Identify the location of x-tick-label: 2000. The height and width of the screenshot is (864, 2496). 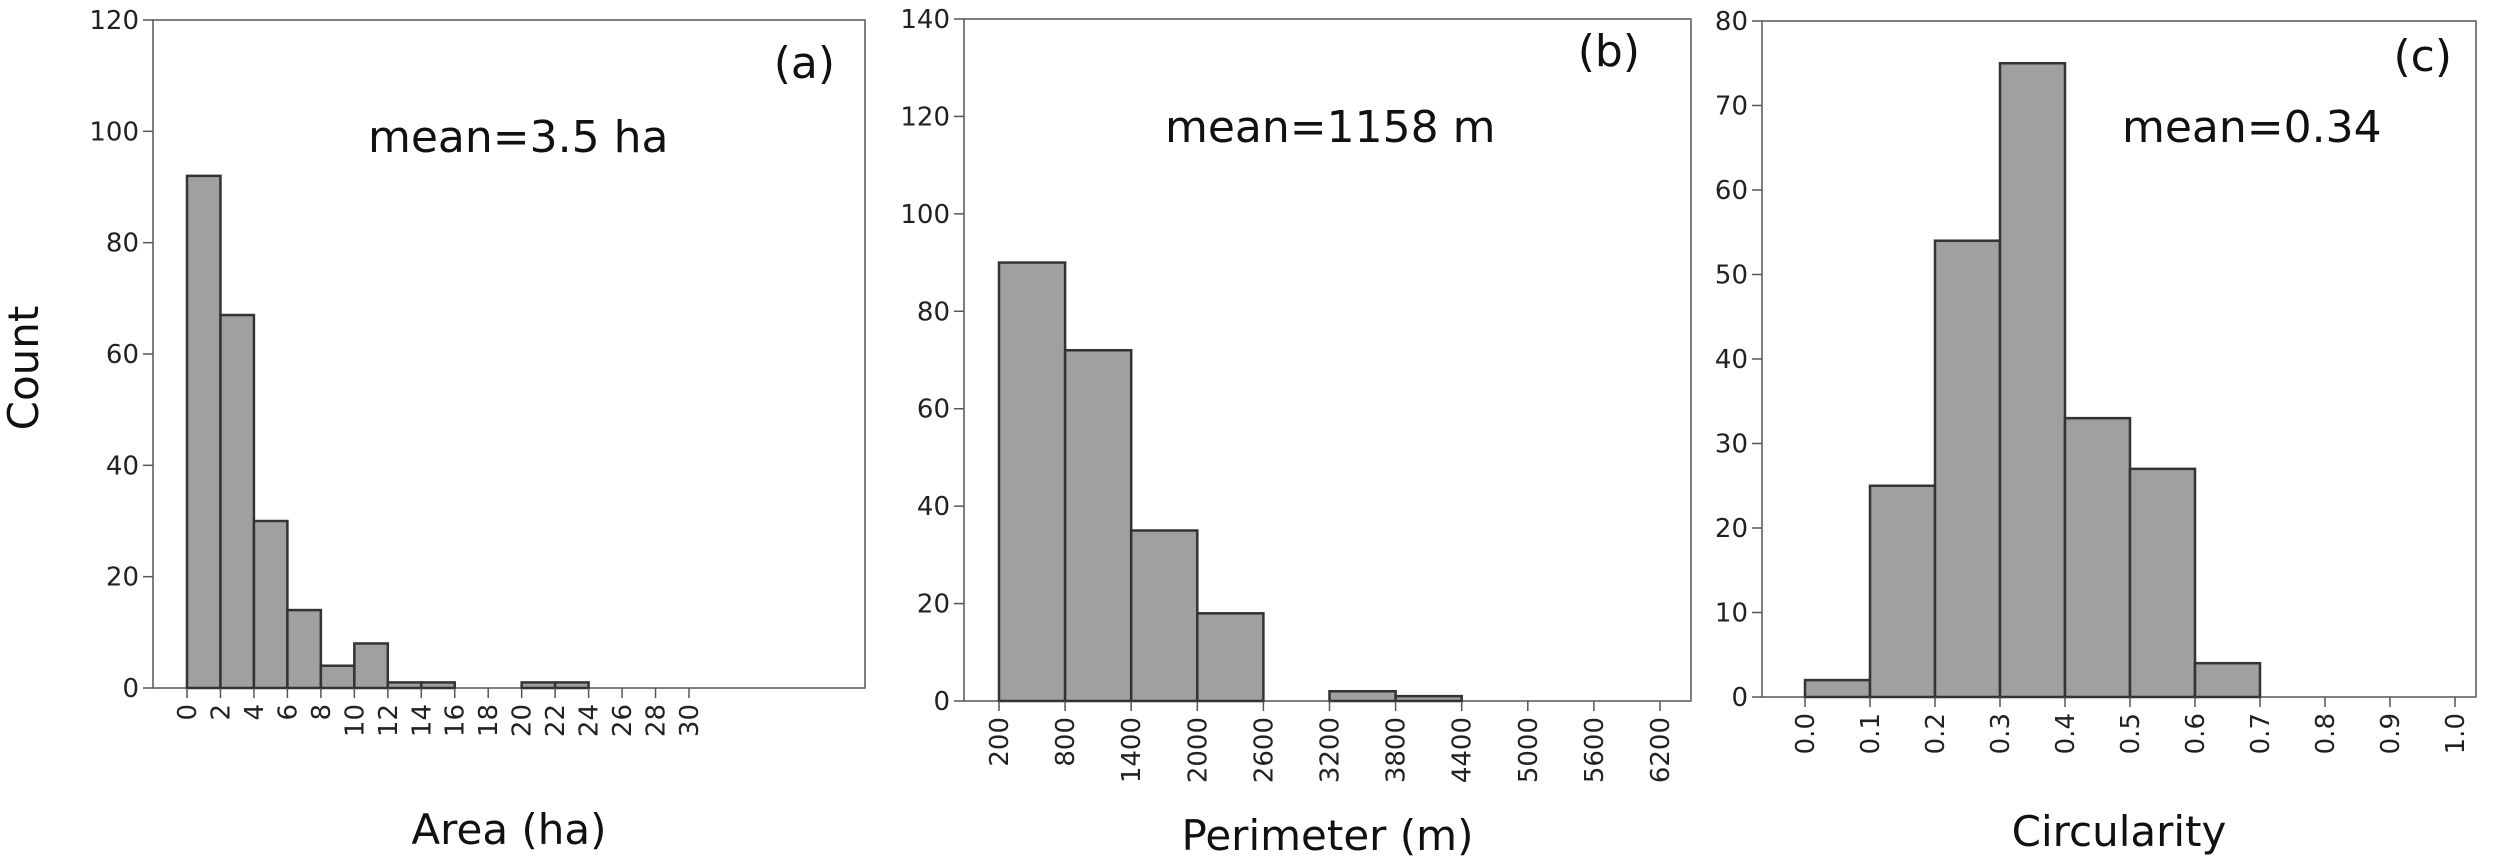
(1198, 750).